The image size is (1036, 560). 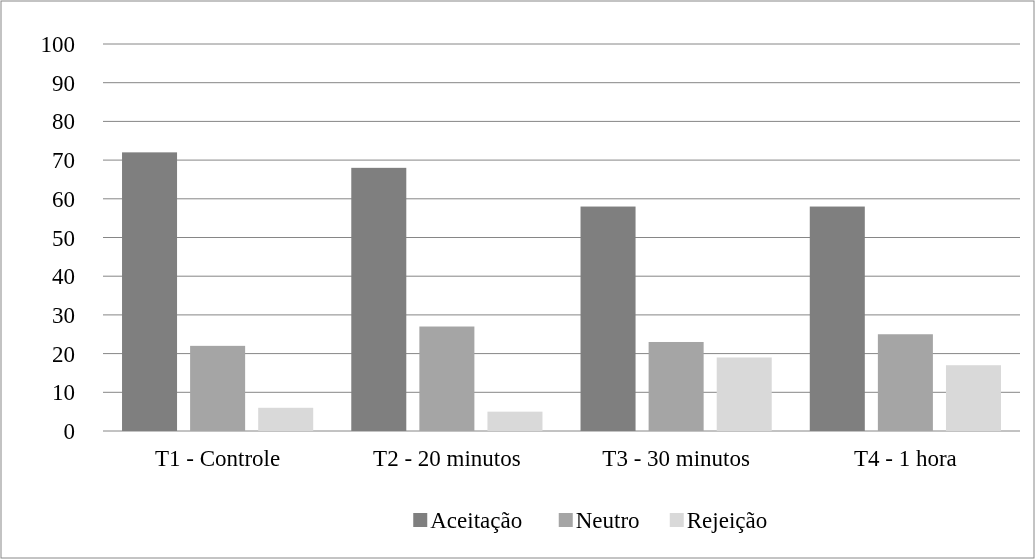 What do you see at coordinates (63, 161) in the screenshot?
I see `y-tick-label: 70` at bounding box center [63, 161].